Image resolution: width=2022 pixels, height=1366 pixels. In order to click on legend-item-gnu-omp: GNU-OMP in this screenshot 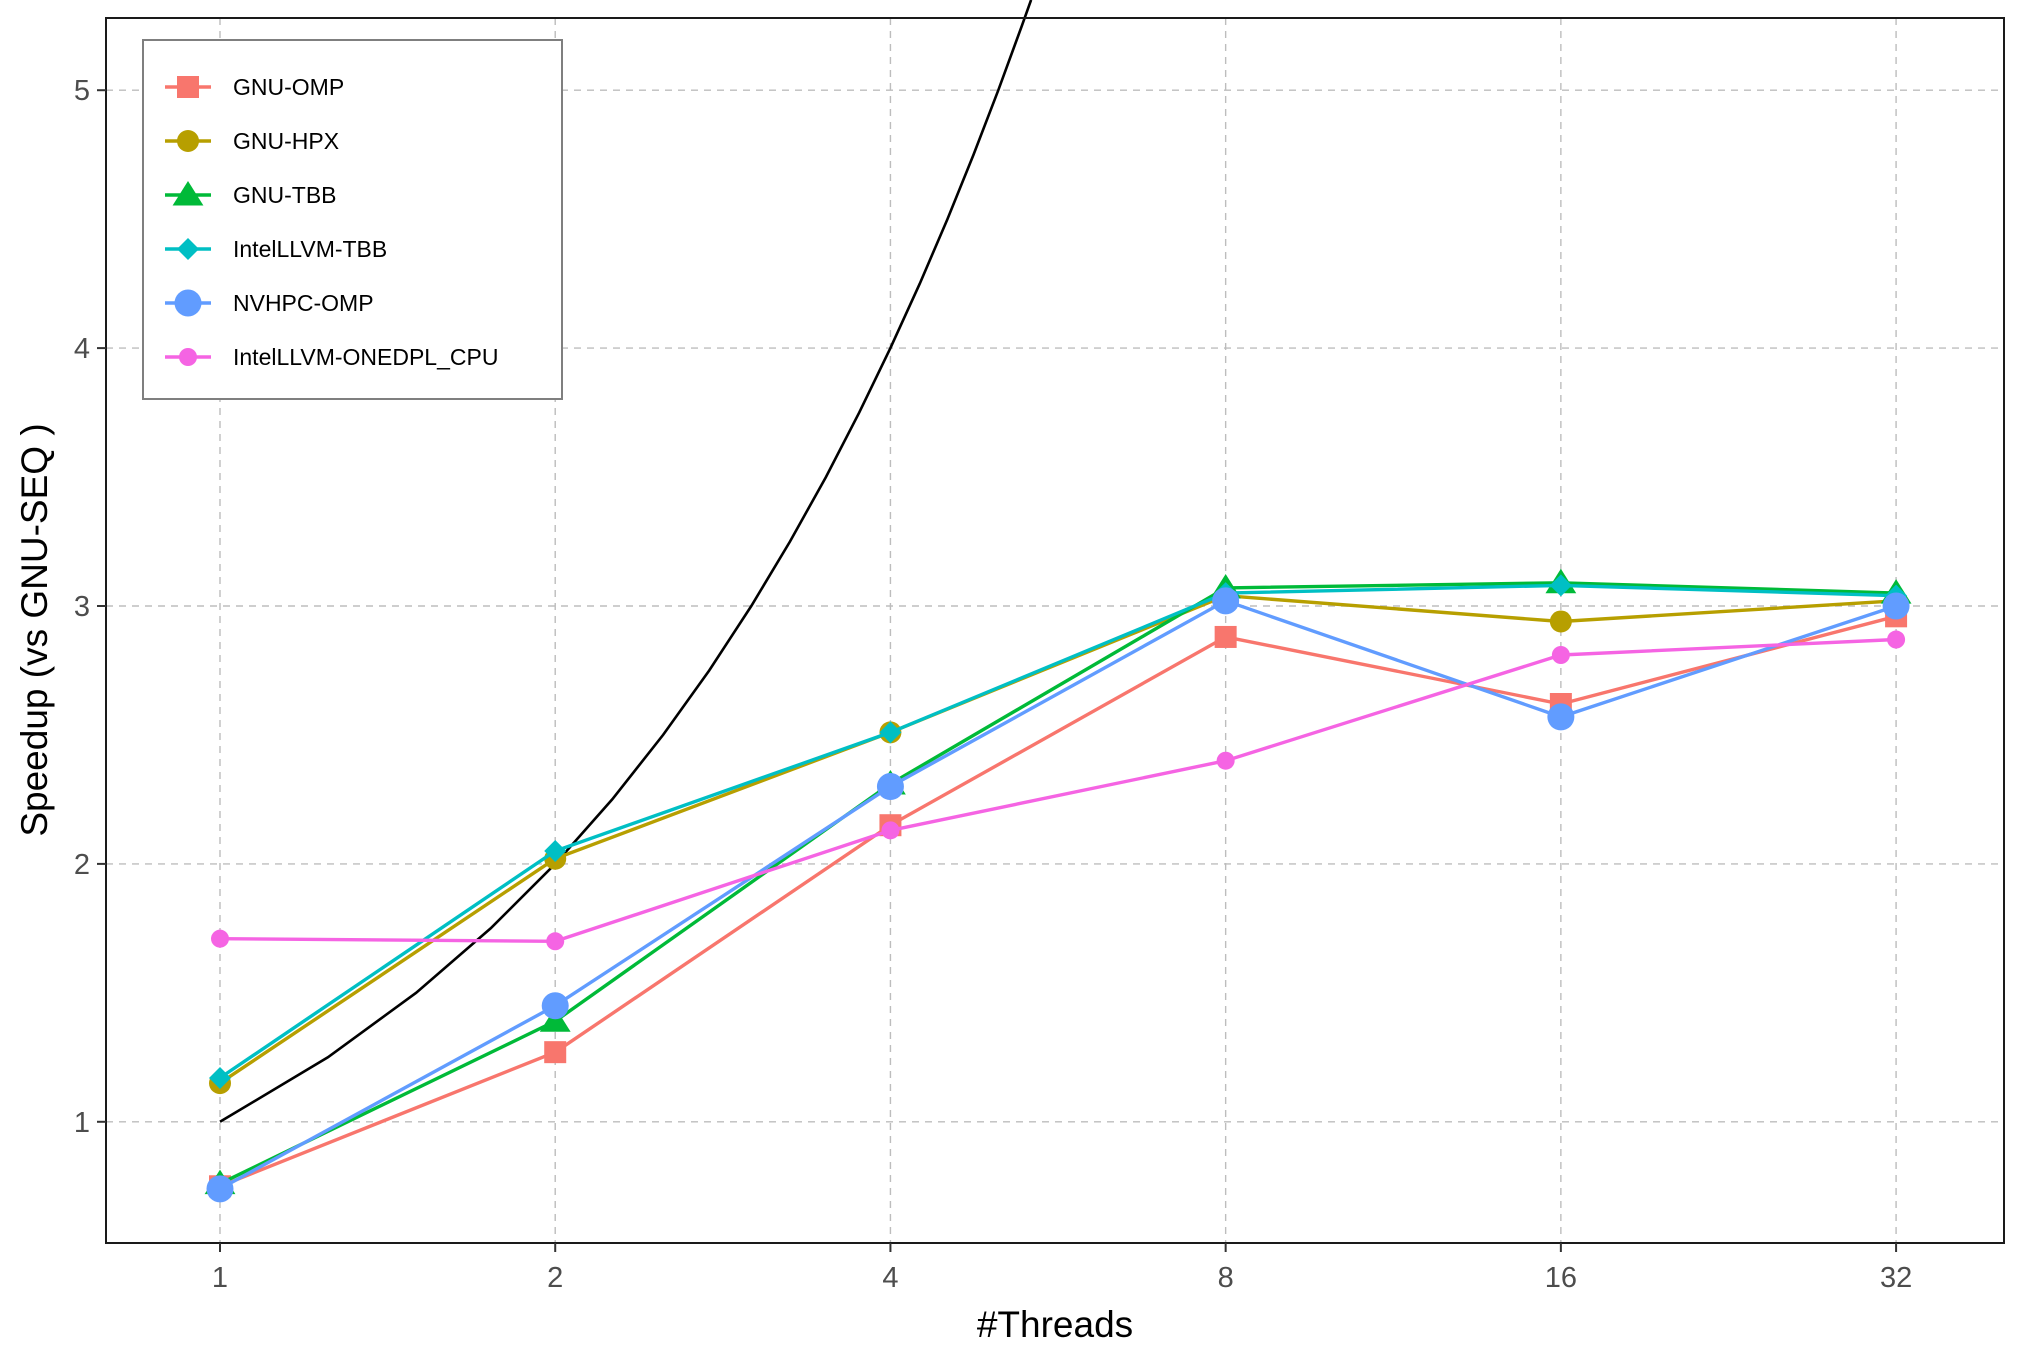, I will do `click(254, 87)`.